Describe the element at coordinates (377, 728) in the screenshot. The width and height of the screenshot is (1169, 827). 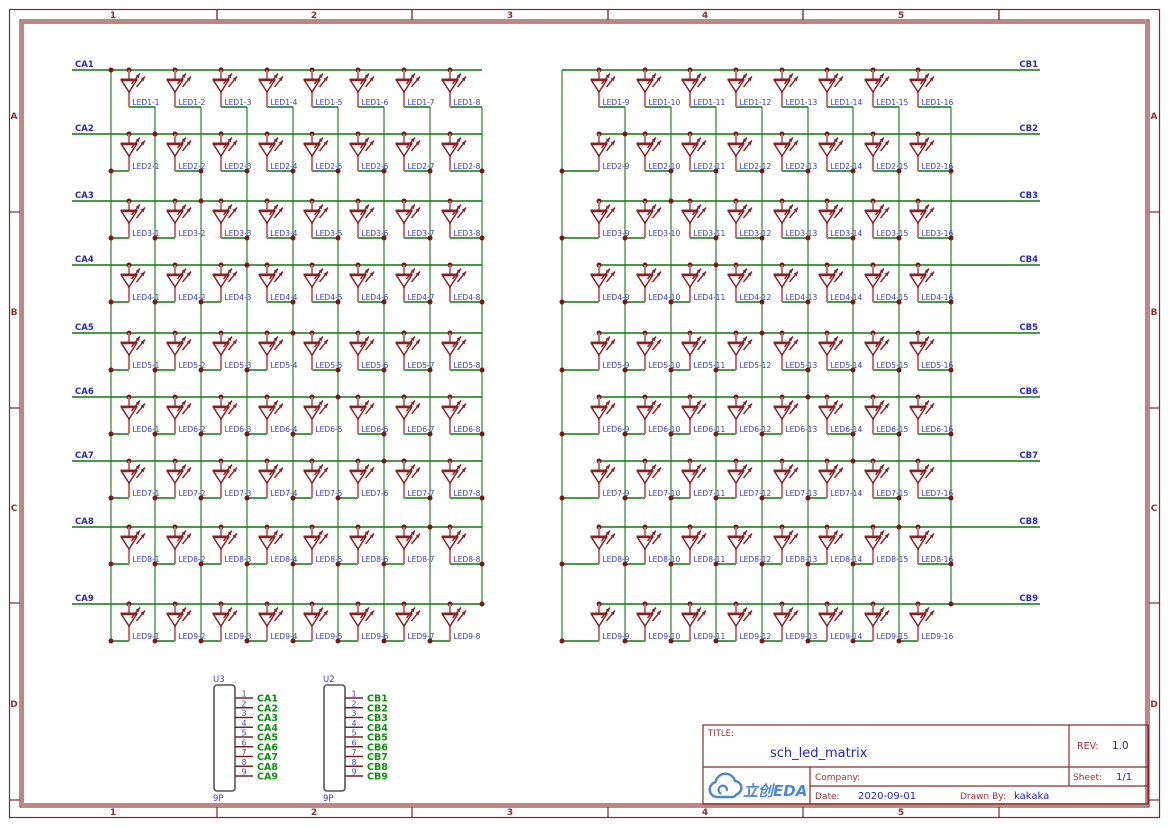
I see `pin-net-label: CB4` at that location.